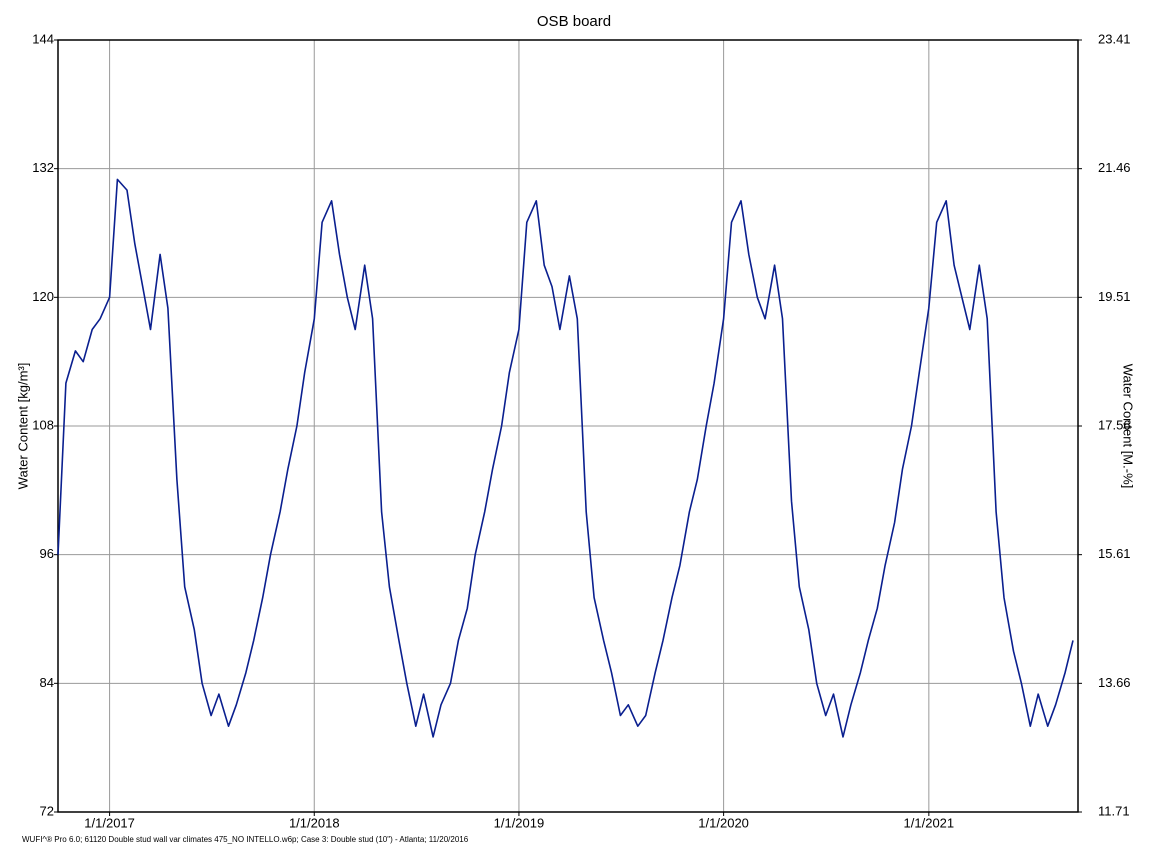 The height and width of the screenshot is (857, 1151). Describe the element at coordinates (43, 38) in the screenshot. I see `y-tick-label: 144` at that location.